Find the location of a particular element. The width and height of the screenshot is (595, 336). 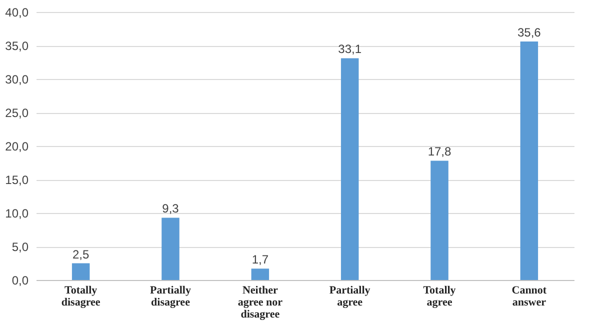

y-tick-label: 35,0 is located at coordinates (17, 46).